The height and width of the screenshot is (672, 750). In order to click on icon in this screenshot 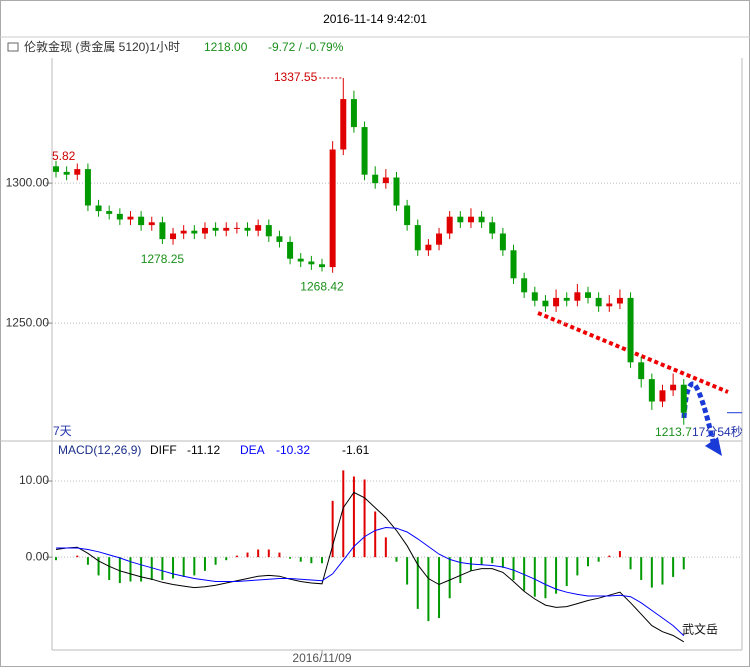, I will do `click(13, 47)`.